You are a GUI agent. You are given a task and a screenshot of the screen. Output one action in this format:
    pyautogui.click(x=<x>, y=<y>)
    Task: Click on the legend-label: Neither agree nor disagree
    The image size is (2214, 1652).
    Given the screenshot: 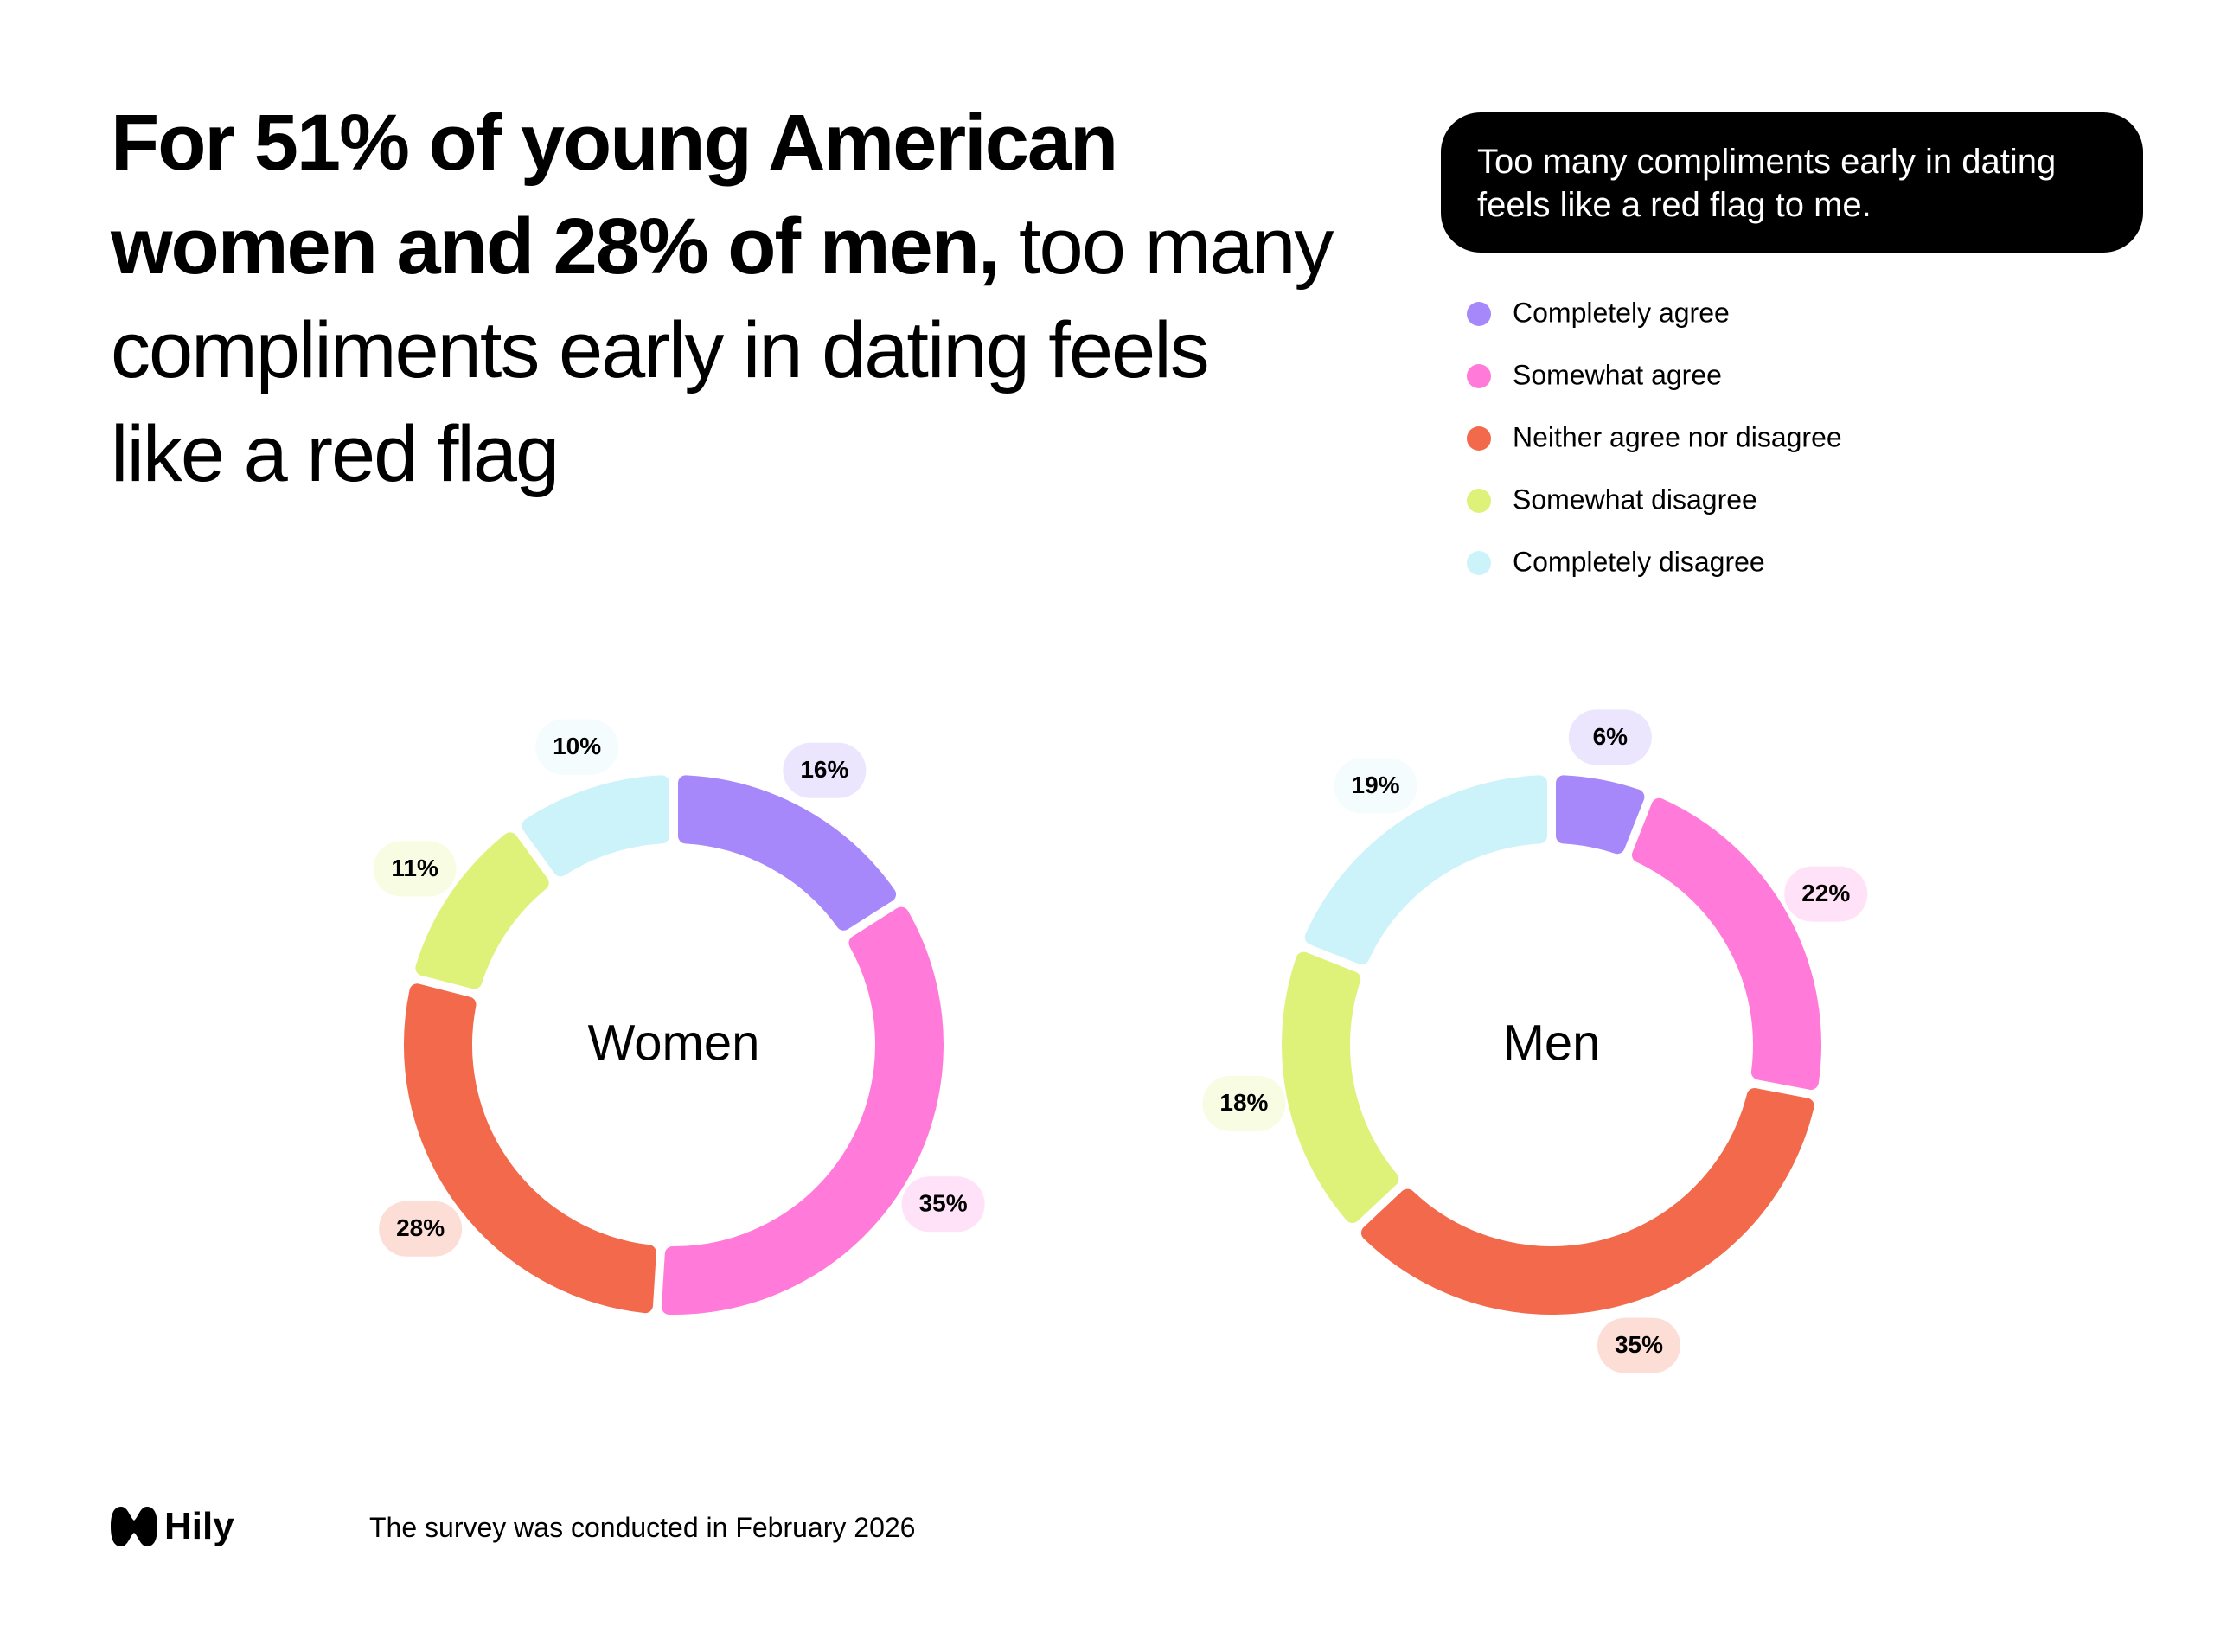 What is the action you would take?
    pyautogui.click(x=1677, y=436)
    